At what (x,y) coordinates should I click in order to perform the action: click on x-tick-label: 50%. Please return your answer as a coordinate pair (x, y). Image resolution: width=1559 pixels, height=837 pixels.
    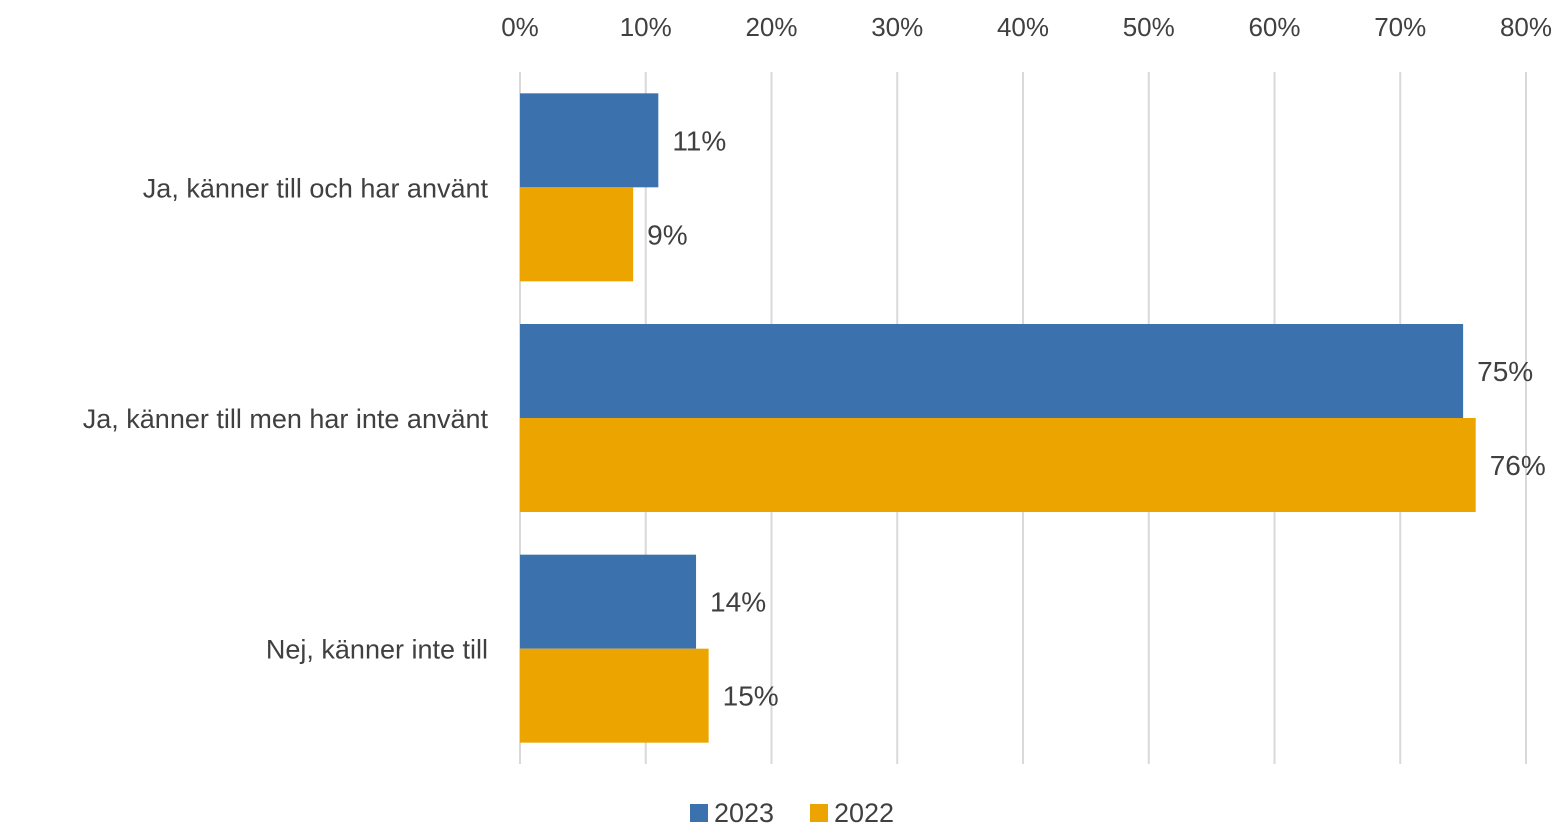
    Looking at the image, I should click on (1149, 27).